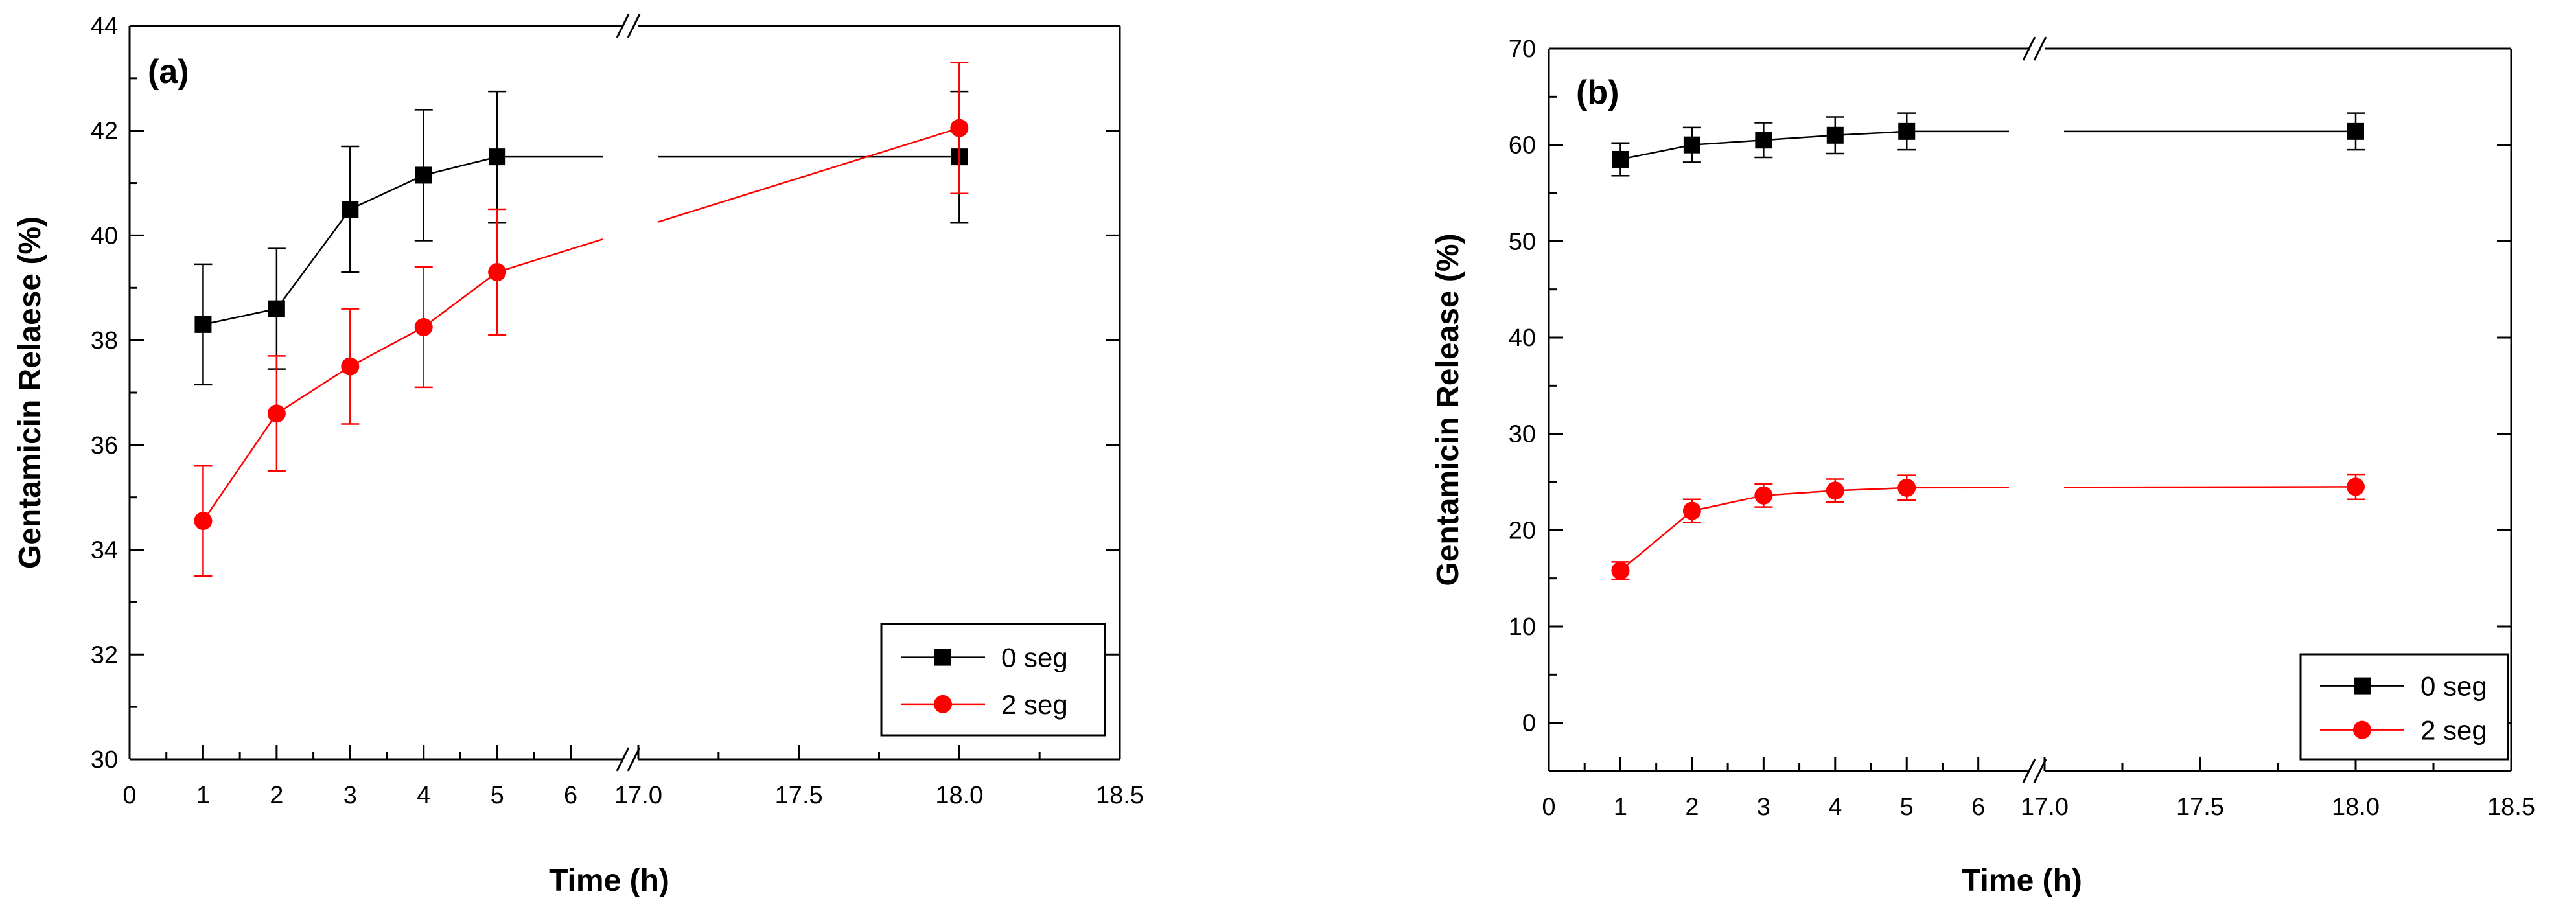 The width and height of the screenshot is (2576, 907). What do you see at coordinates (104, 550) in the screenshot?
I see `y-tick-label: 34` at bounding box center [104, 550].